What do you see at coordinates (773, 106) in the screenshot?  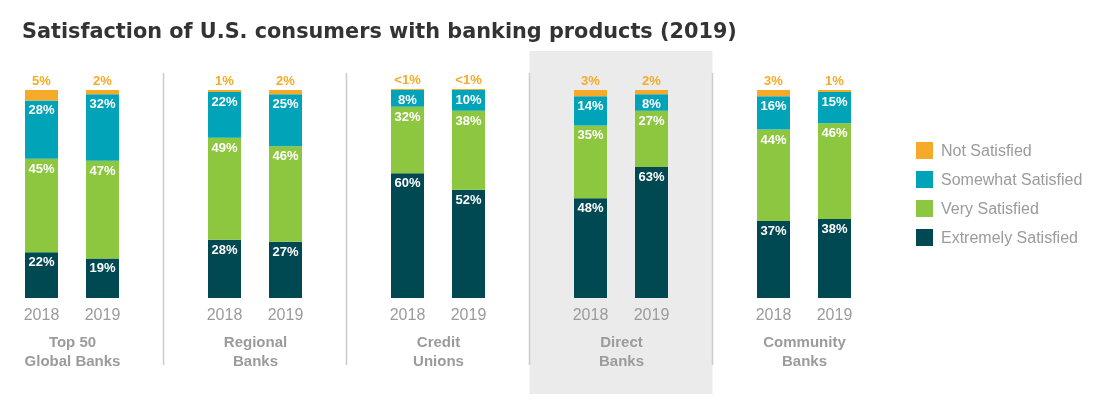 I see `data-label: 16%` at bounding box center [773, 106].